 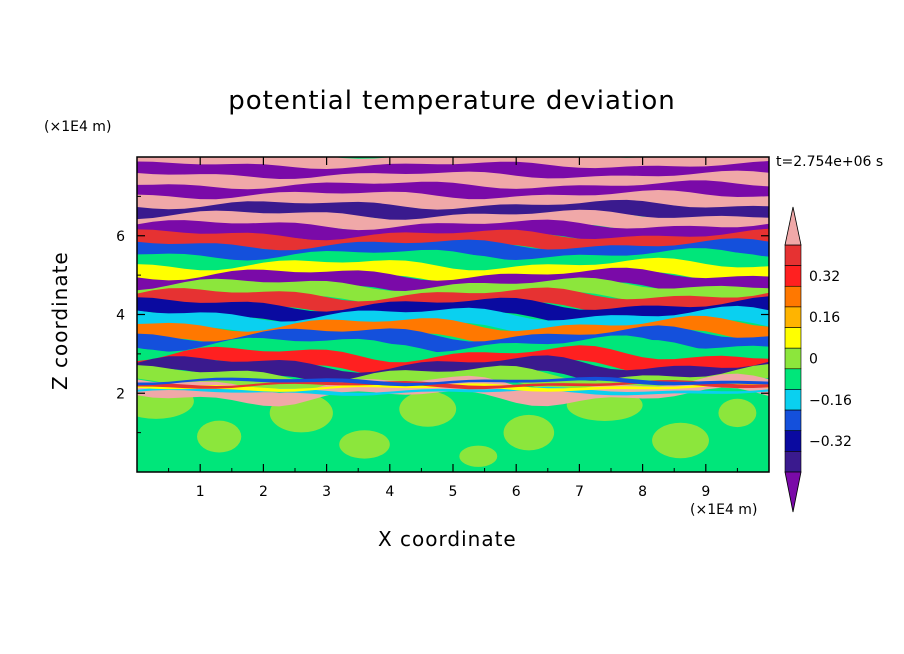 What do you see at coordinates (642, 492) in the screenshot?
I see `x-tick-label: 8` at bounding box center [642, 492].